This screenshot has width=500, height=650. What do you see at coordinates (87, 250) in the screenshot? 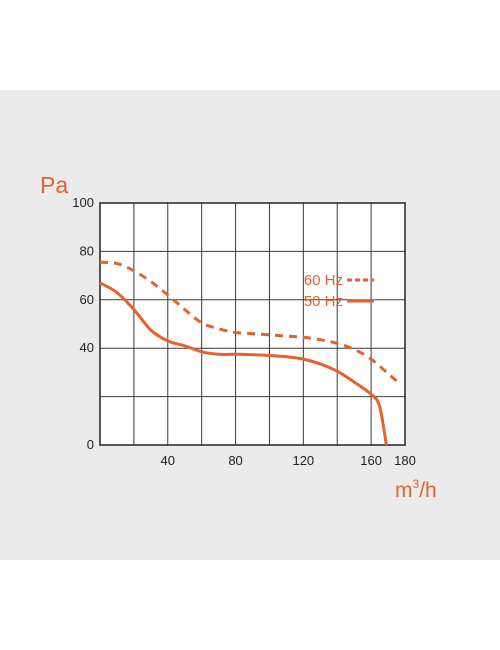
I see `y-tick-label: 80` at bounding box center [87, 250].